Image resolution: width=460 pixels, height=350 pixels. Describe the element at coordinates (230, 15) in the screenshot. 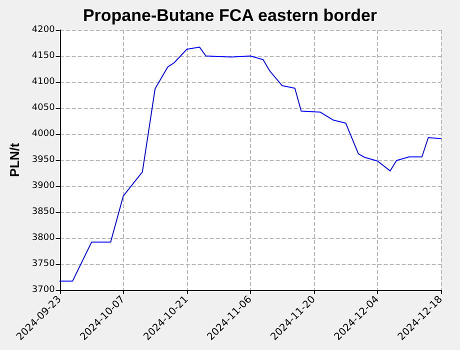

I see `chart-title: Propane-Butane FCA eastern border` at that location.